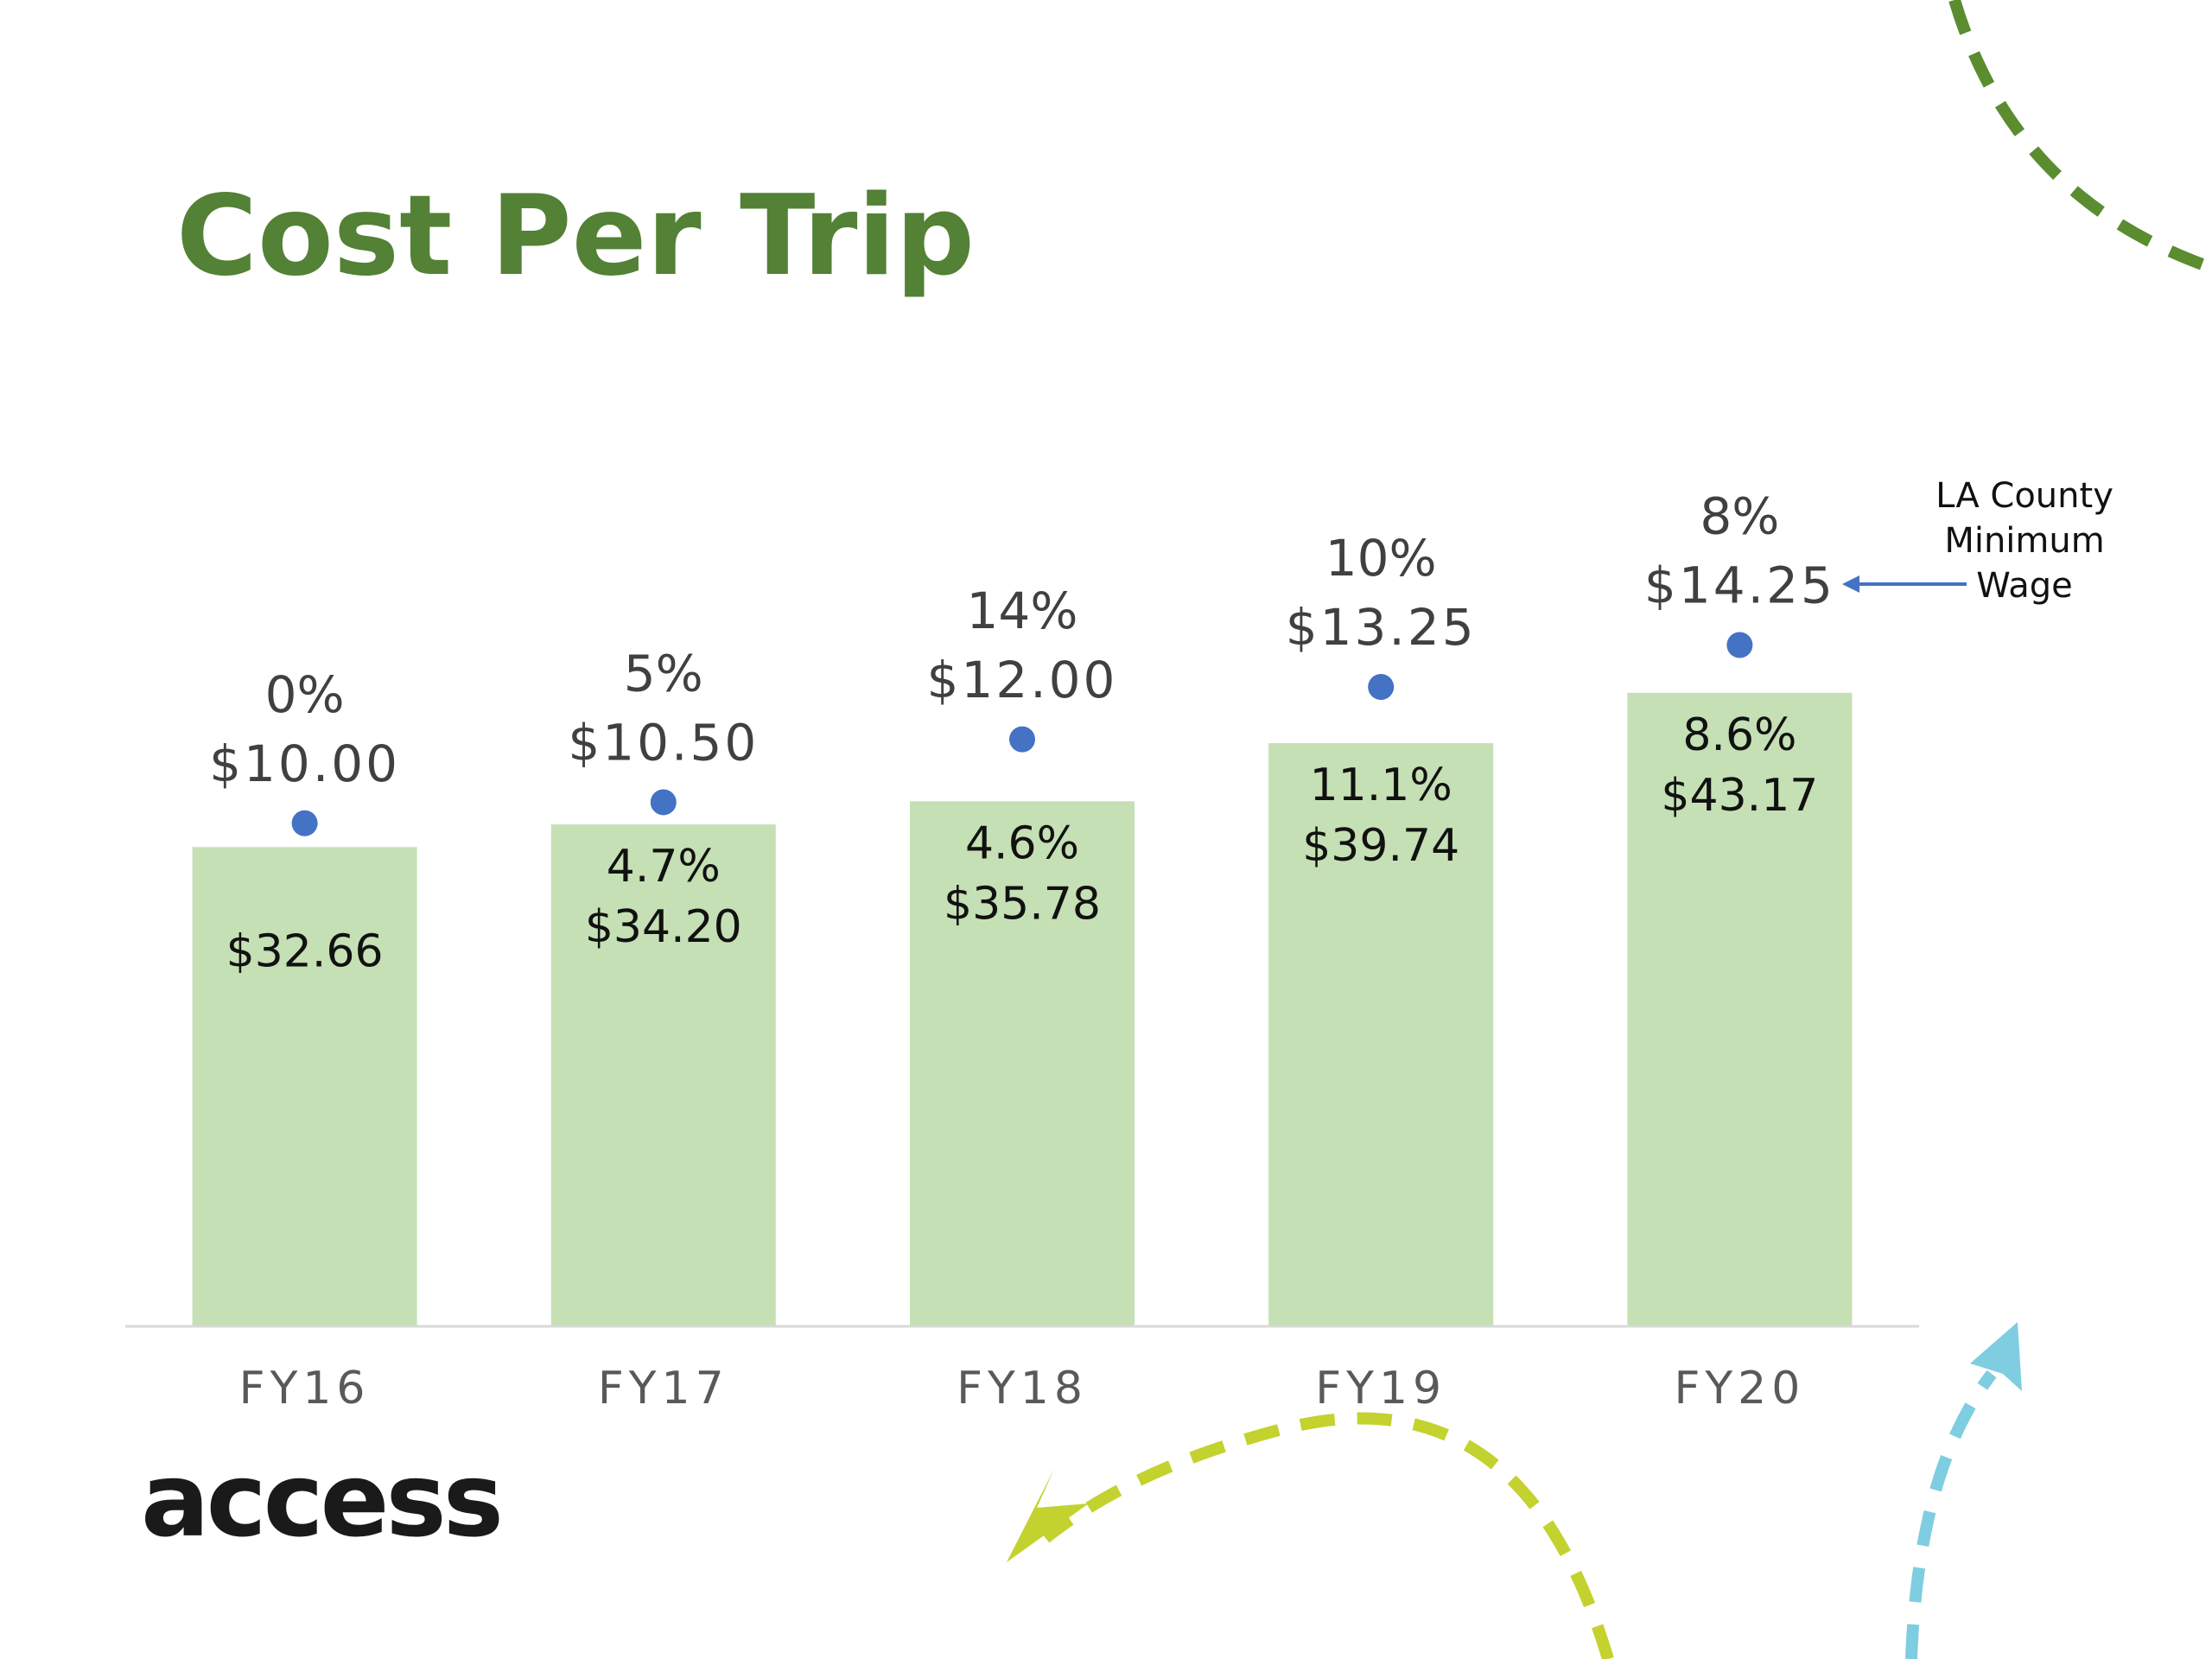 This screenshot has height=1659, width=2212. I want to click on bar-growth-label: 8.6%, so click(1739, 735).